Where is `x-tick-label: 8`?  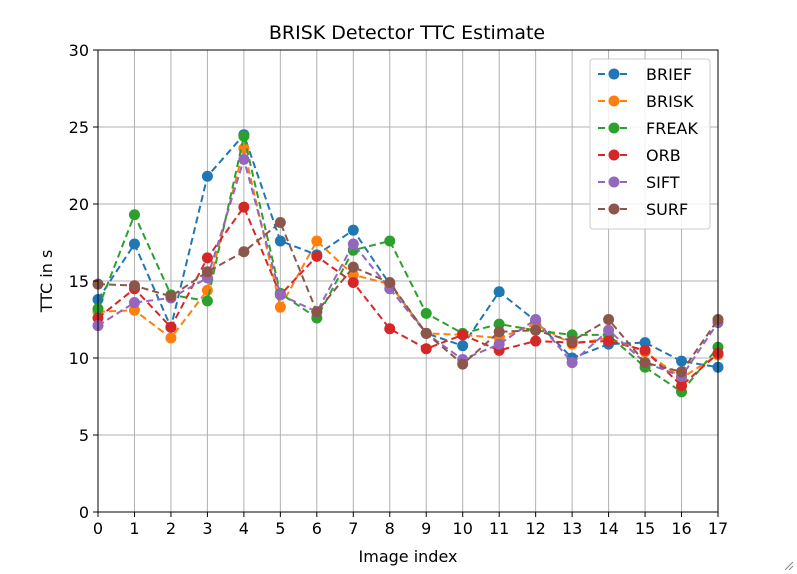 x-tick-label: 8 is located at coordinates (390, 528).